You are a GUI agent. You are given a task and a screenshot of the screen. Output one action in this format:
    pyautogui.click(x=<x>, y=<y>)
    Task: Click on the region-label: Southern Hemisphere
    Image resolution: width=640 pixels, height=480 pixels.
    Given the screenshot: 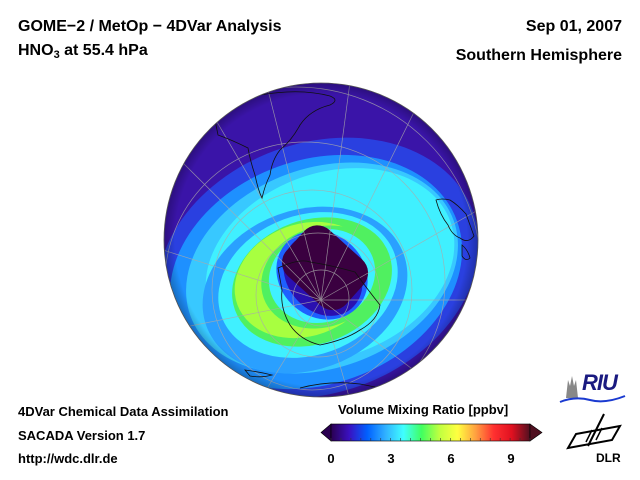 What is the action you would take?
    pyautogui.click(x=538, y=55)
    